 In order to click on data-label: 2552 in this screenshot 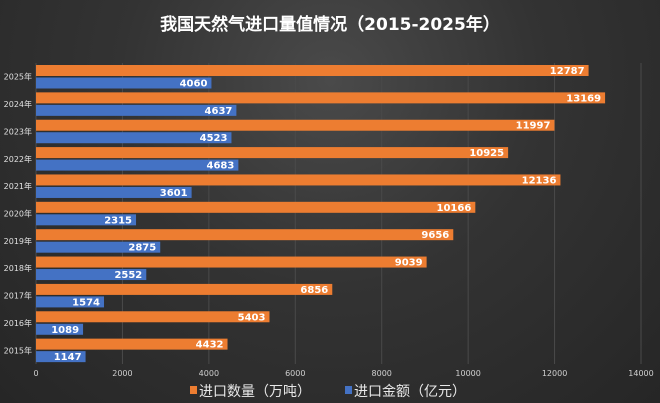, I will do `click(128, 275)`.